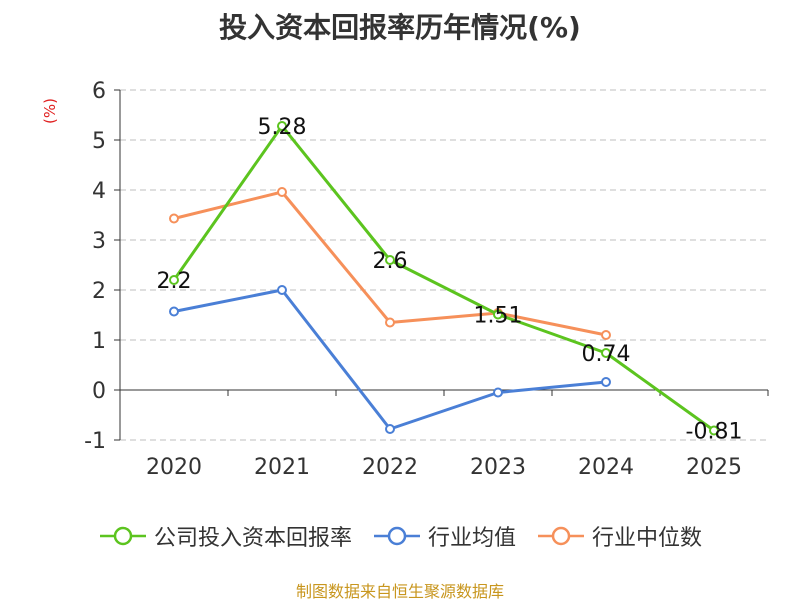 Image resolution: width=800 pixels, height=602 pixels. I want to click on legend-marker-industry-mean, so click(396, 536).